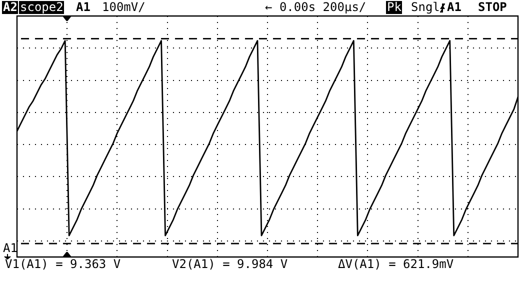 The image size is (522, 303). Describe the element at coordinates (10, 248) in the screenshot. I see `annotation: A1` at that location.